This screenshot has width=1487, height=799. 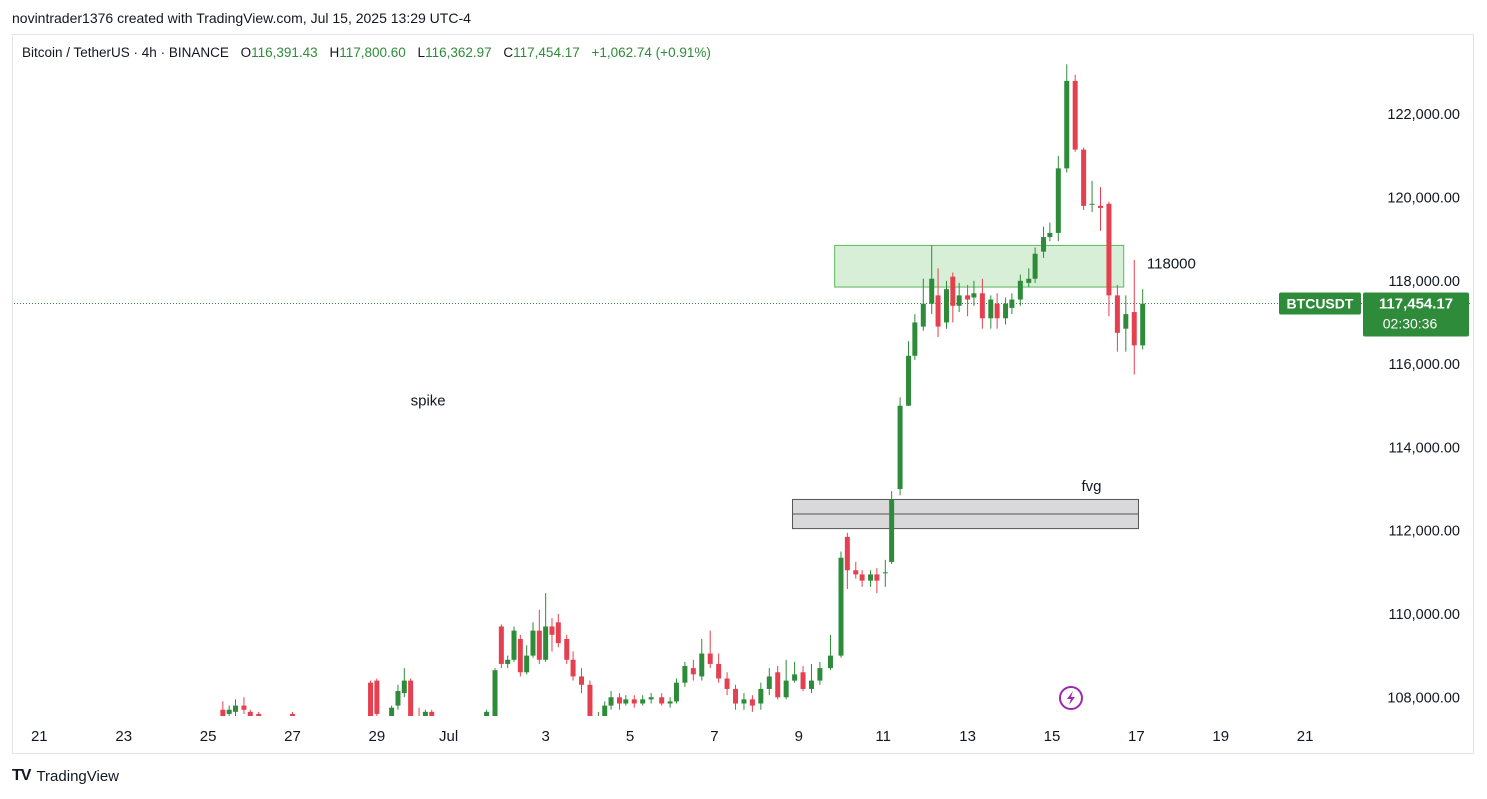 What do you see at coordinates (246, 52) in the screenshot?
I see `open-label: O` at bounding box center [246, 52].